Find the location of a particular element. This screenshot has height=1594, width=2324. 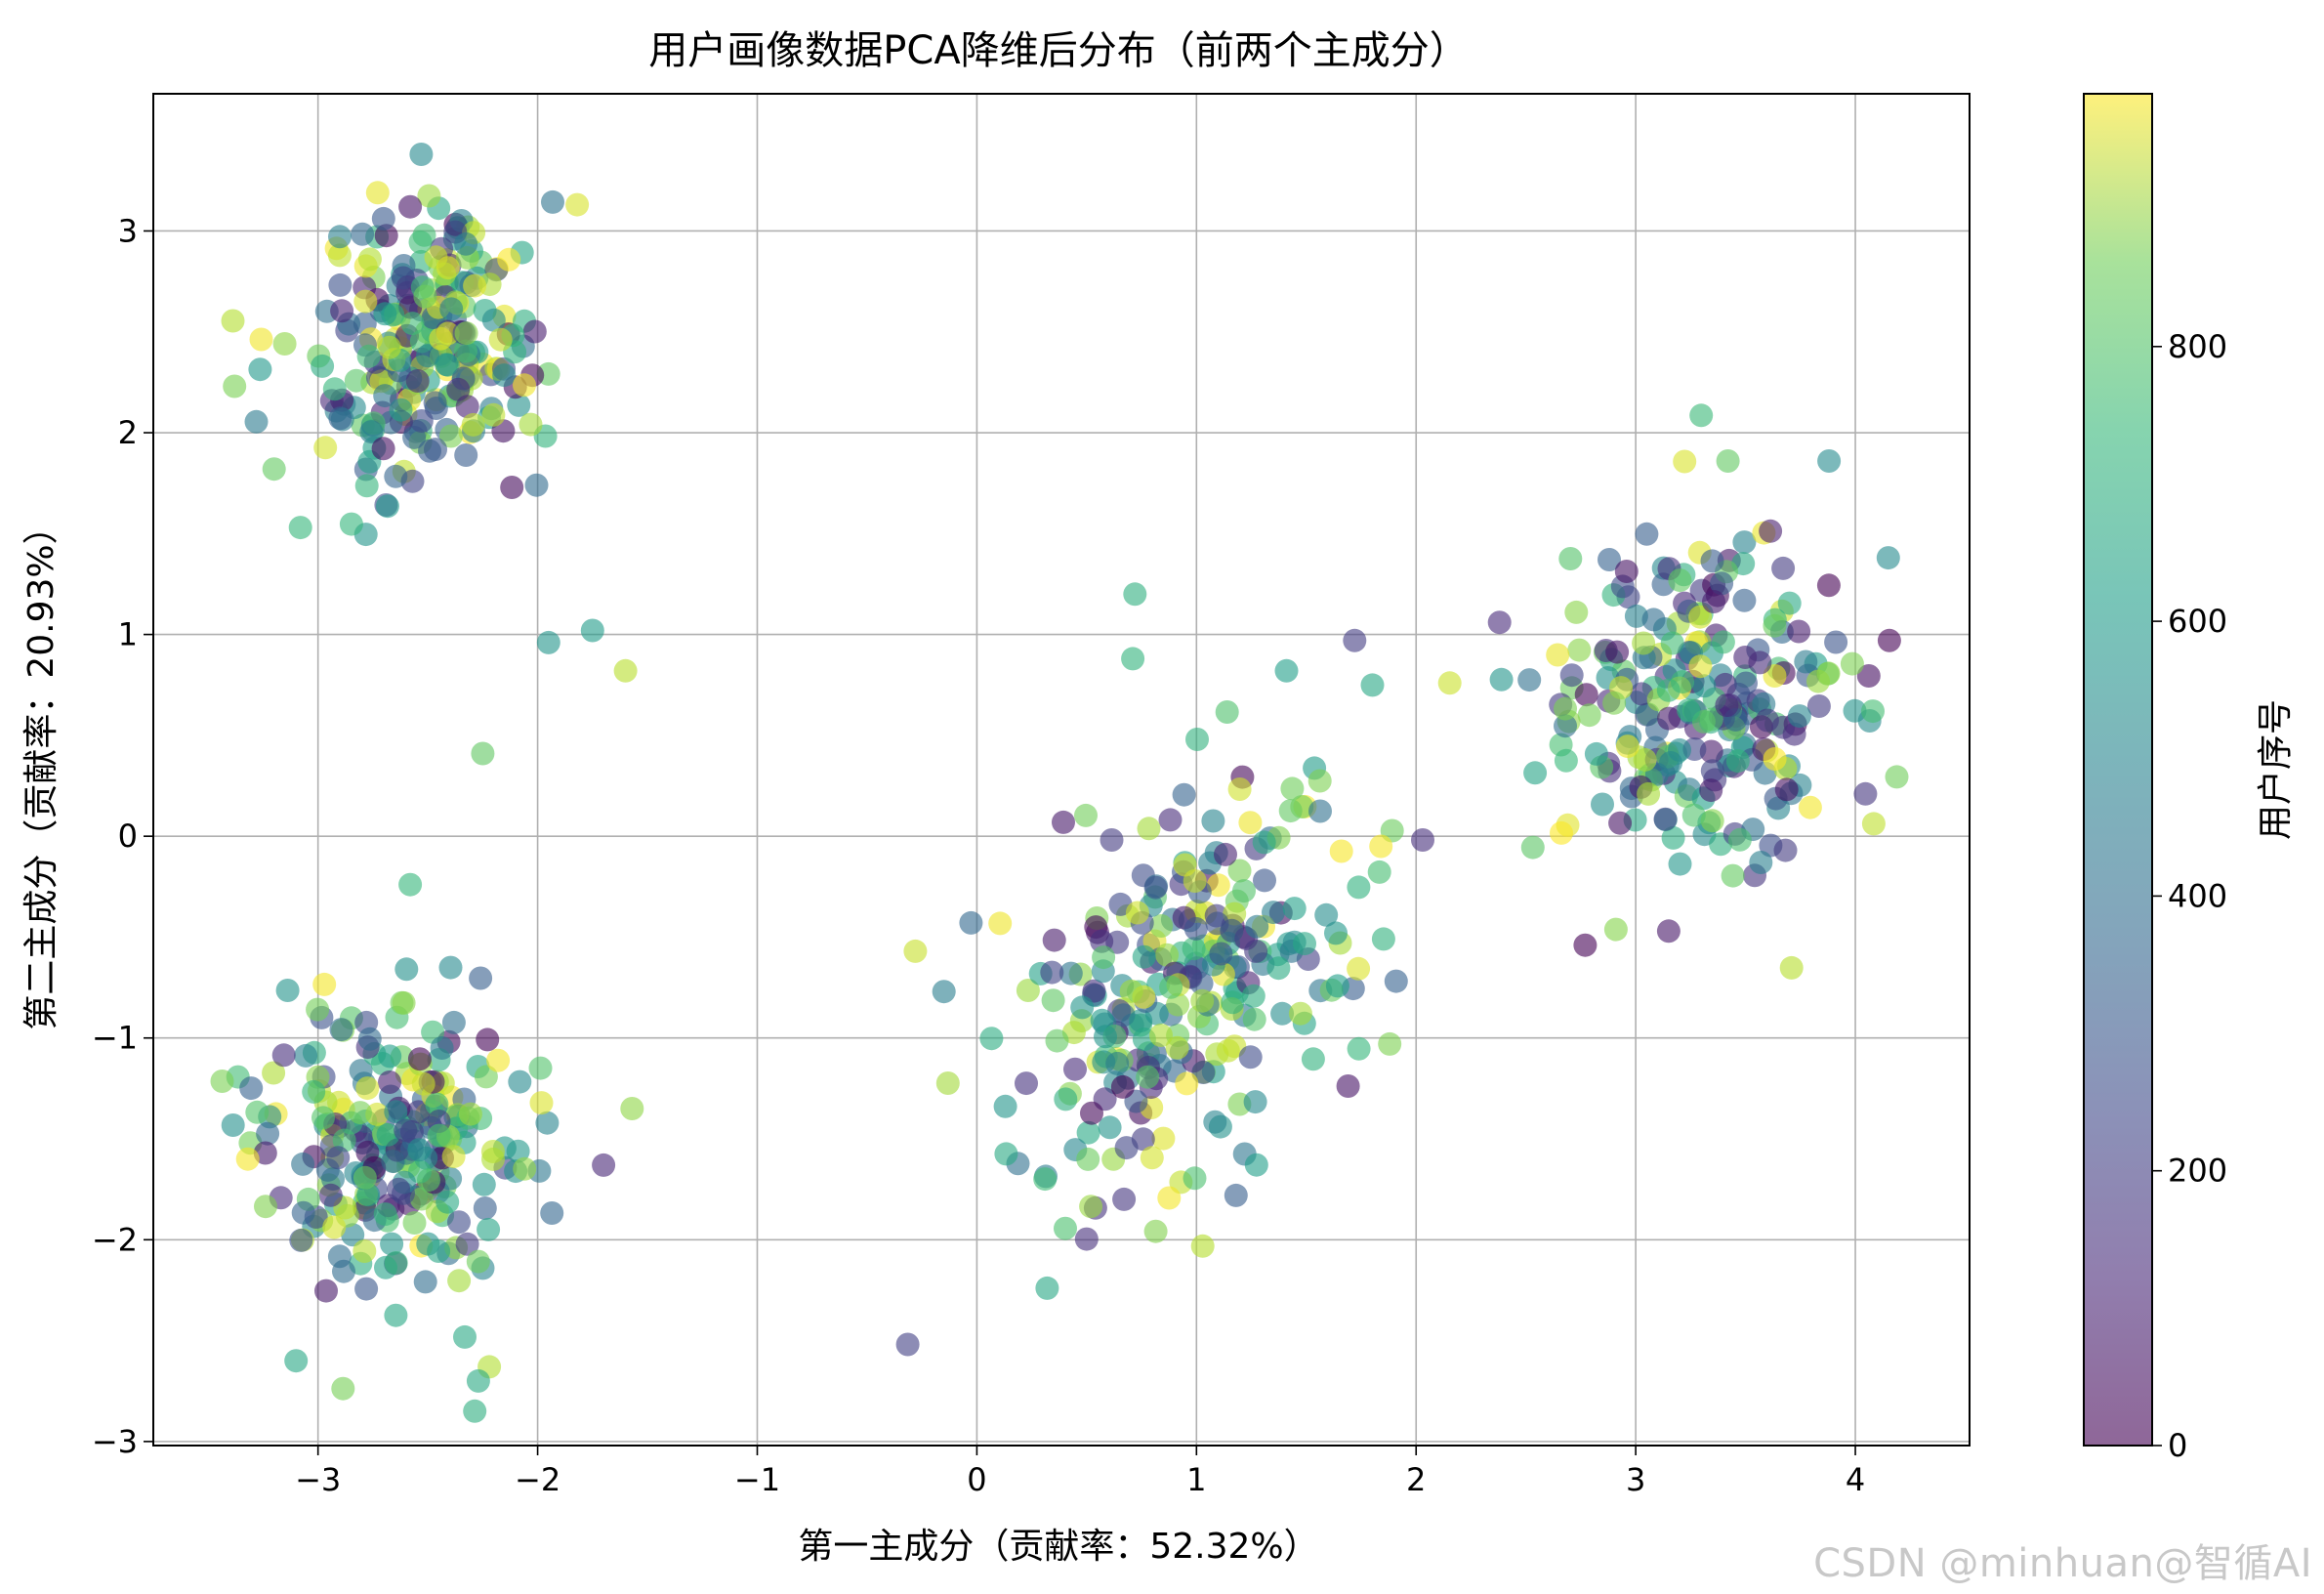

x-tick-label: 4 is located at coordinates (1855, 1479).